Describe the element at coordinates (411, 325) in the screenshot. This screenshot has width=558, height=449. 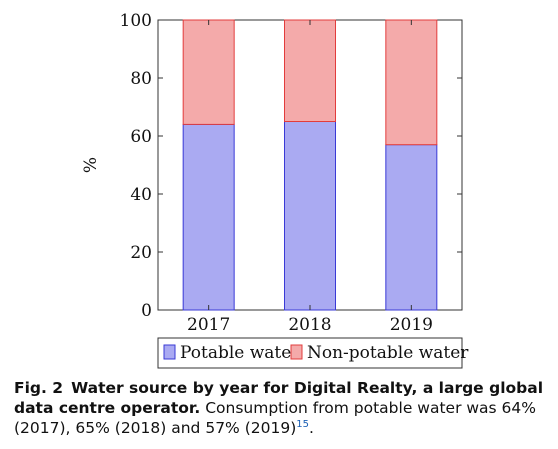
I see `x-tick-label-2019: 2019` at that location.